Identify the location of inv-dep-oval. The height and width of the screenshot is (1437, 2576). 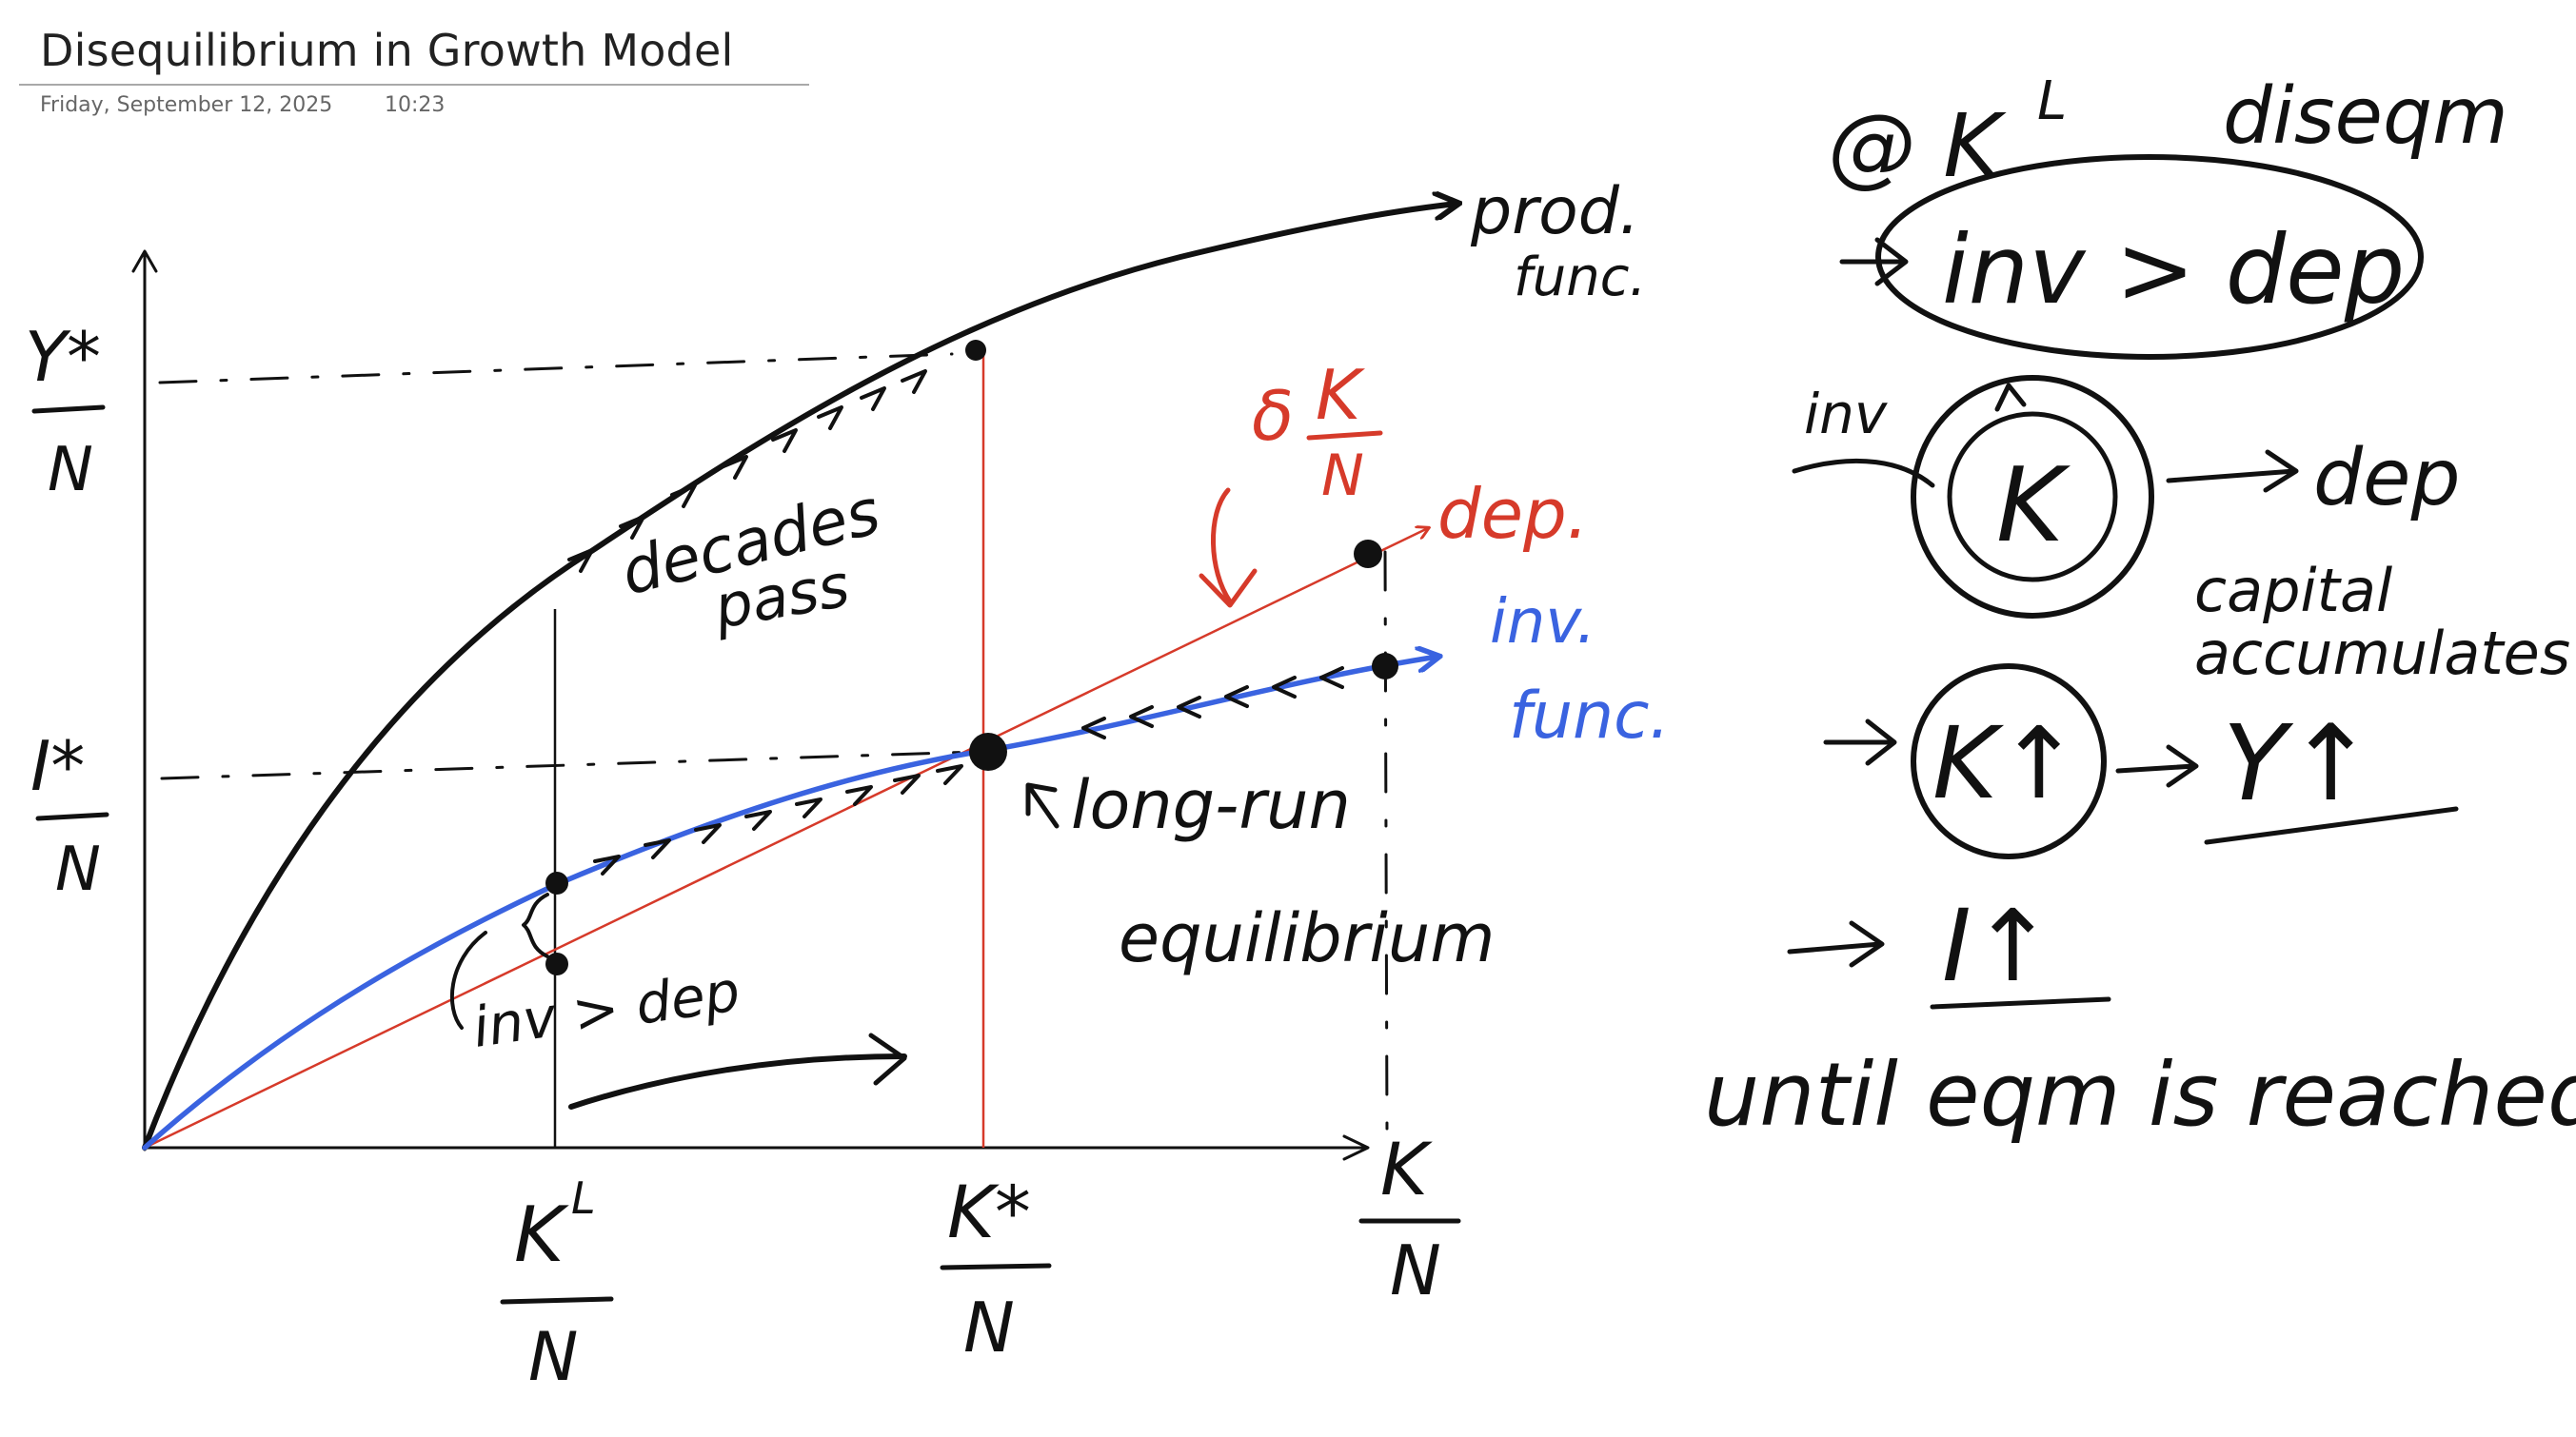
(2149, 257).